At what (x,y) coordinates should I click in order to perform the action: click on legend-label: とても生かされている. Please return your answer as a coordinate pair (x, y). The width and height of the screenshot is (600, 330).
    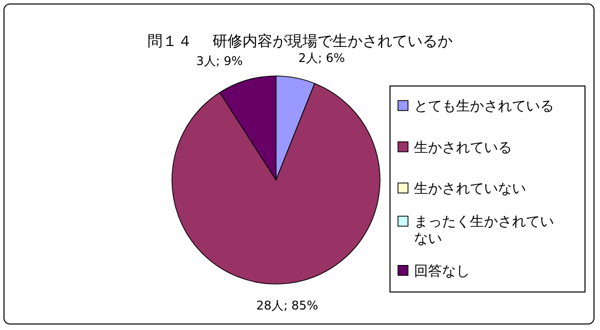
    Looking at the image, I should click on (484, 106).